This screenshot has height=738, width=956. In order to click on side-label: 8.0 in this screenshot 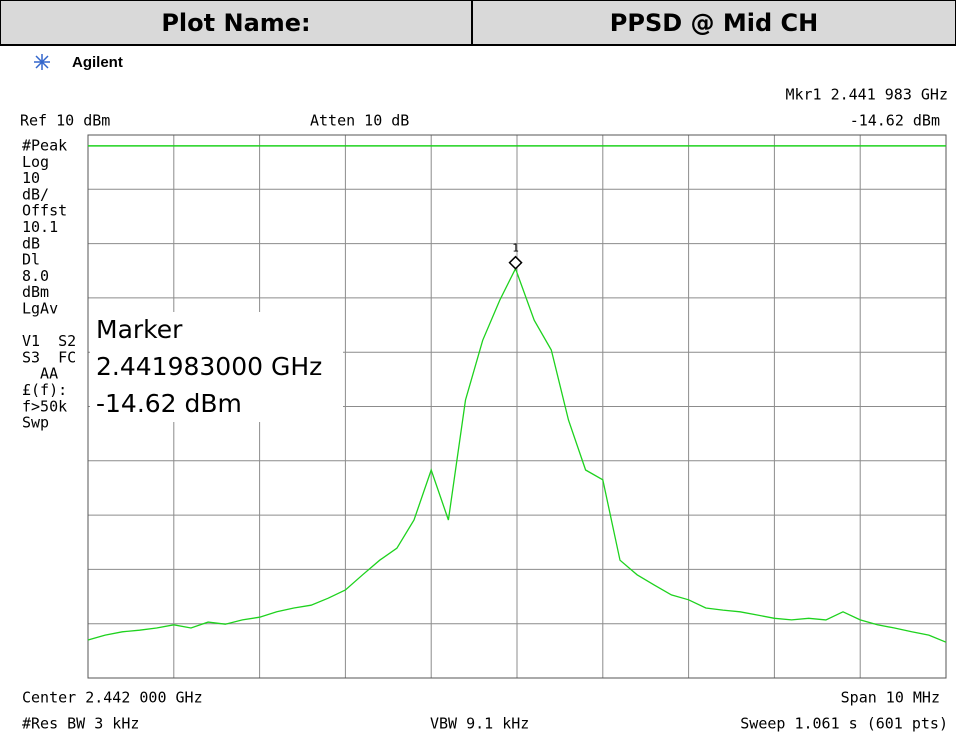, I will do `click(35, 276)`.